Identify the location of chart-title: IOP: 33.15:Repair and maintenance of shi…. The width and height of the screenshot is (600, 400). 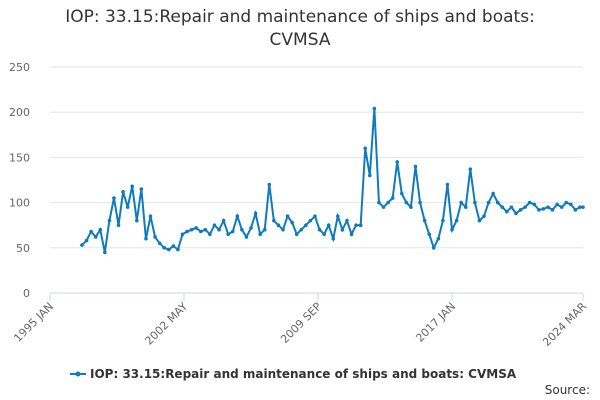
(300, 28).